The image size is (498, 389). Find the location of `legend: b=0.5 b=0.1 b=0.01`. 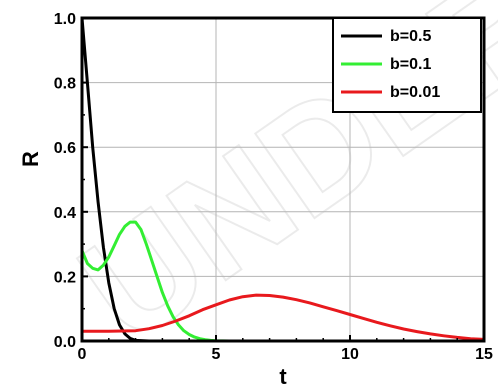

legend: b=0.5 b=0.1 b=0.01 is located at coordinates (407, 65).